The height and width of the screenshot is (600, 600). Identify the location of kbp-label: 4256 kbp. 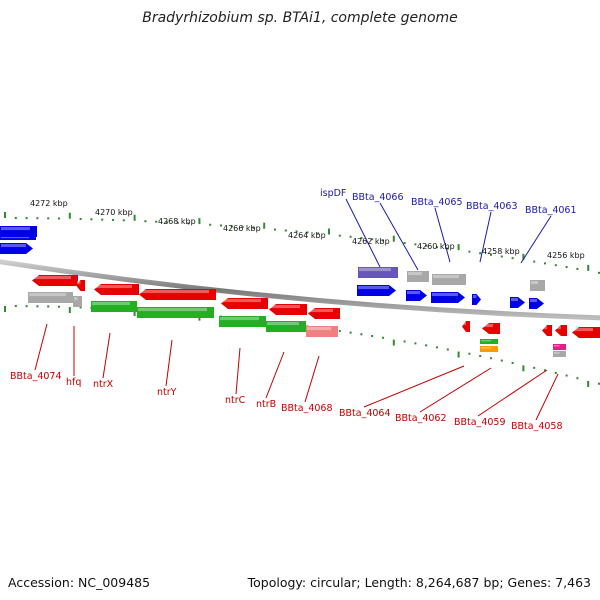
(566, 255).